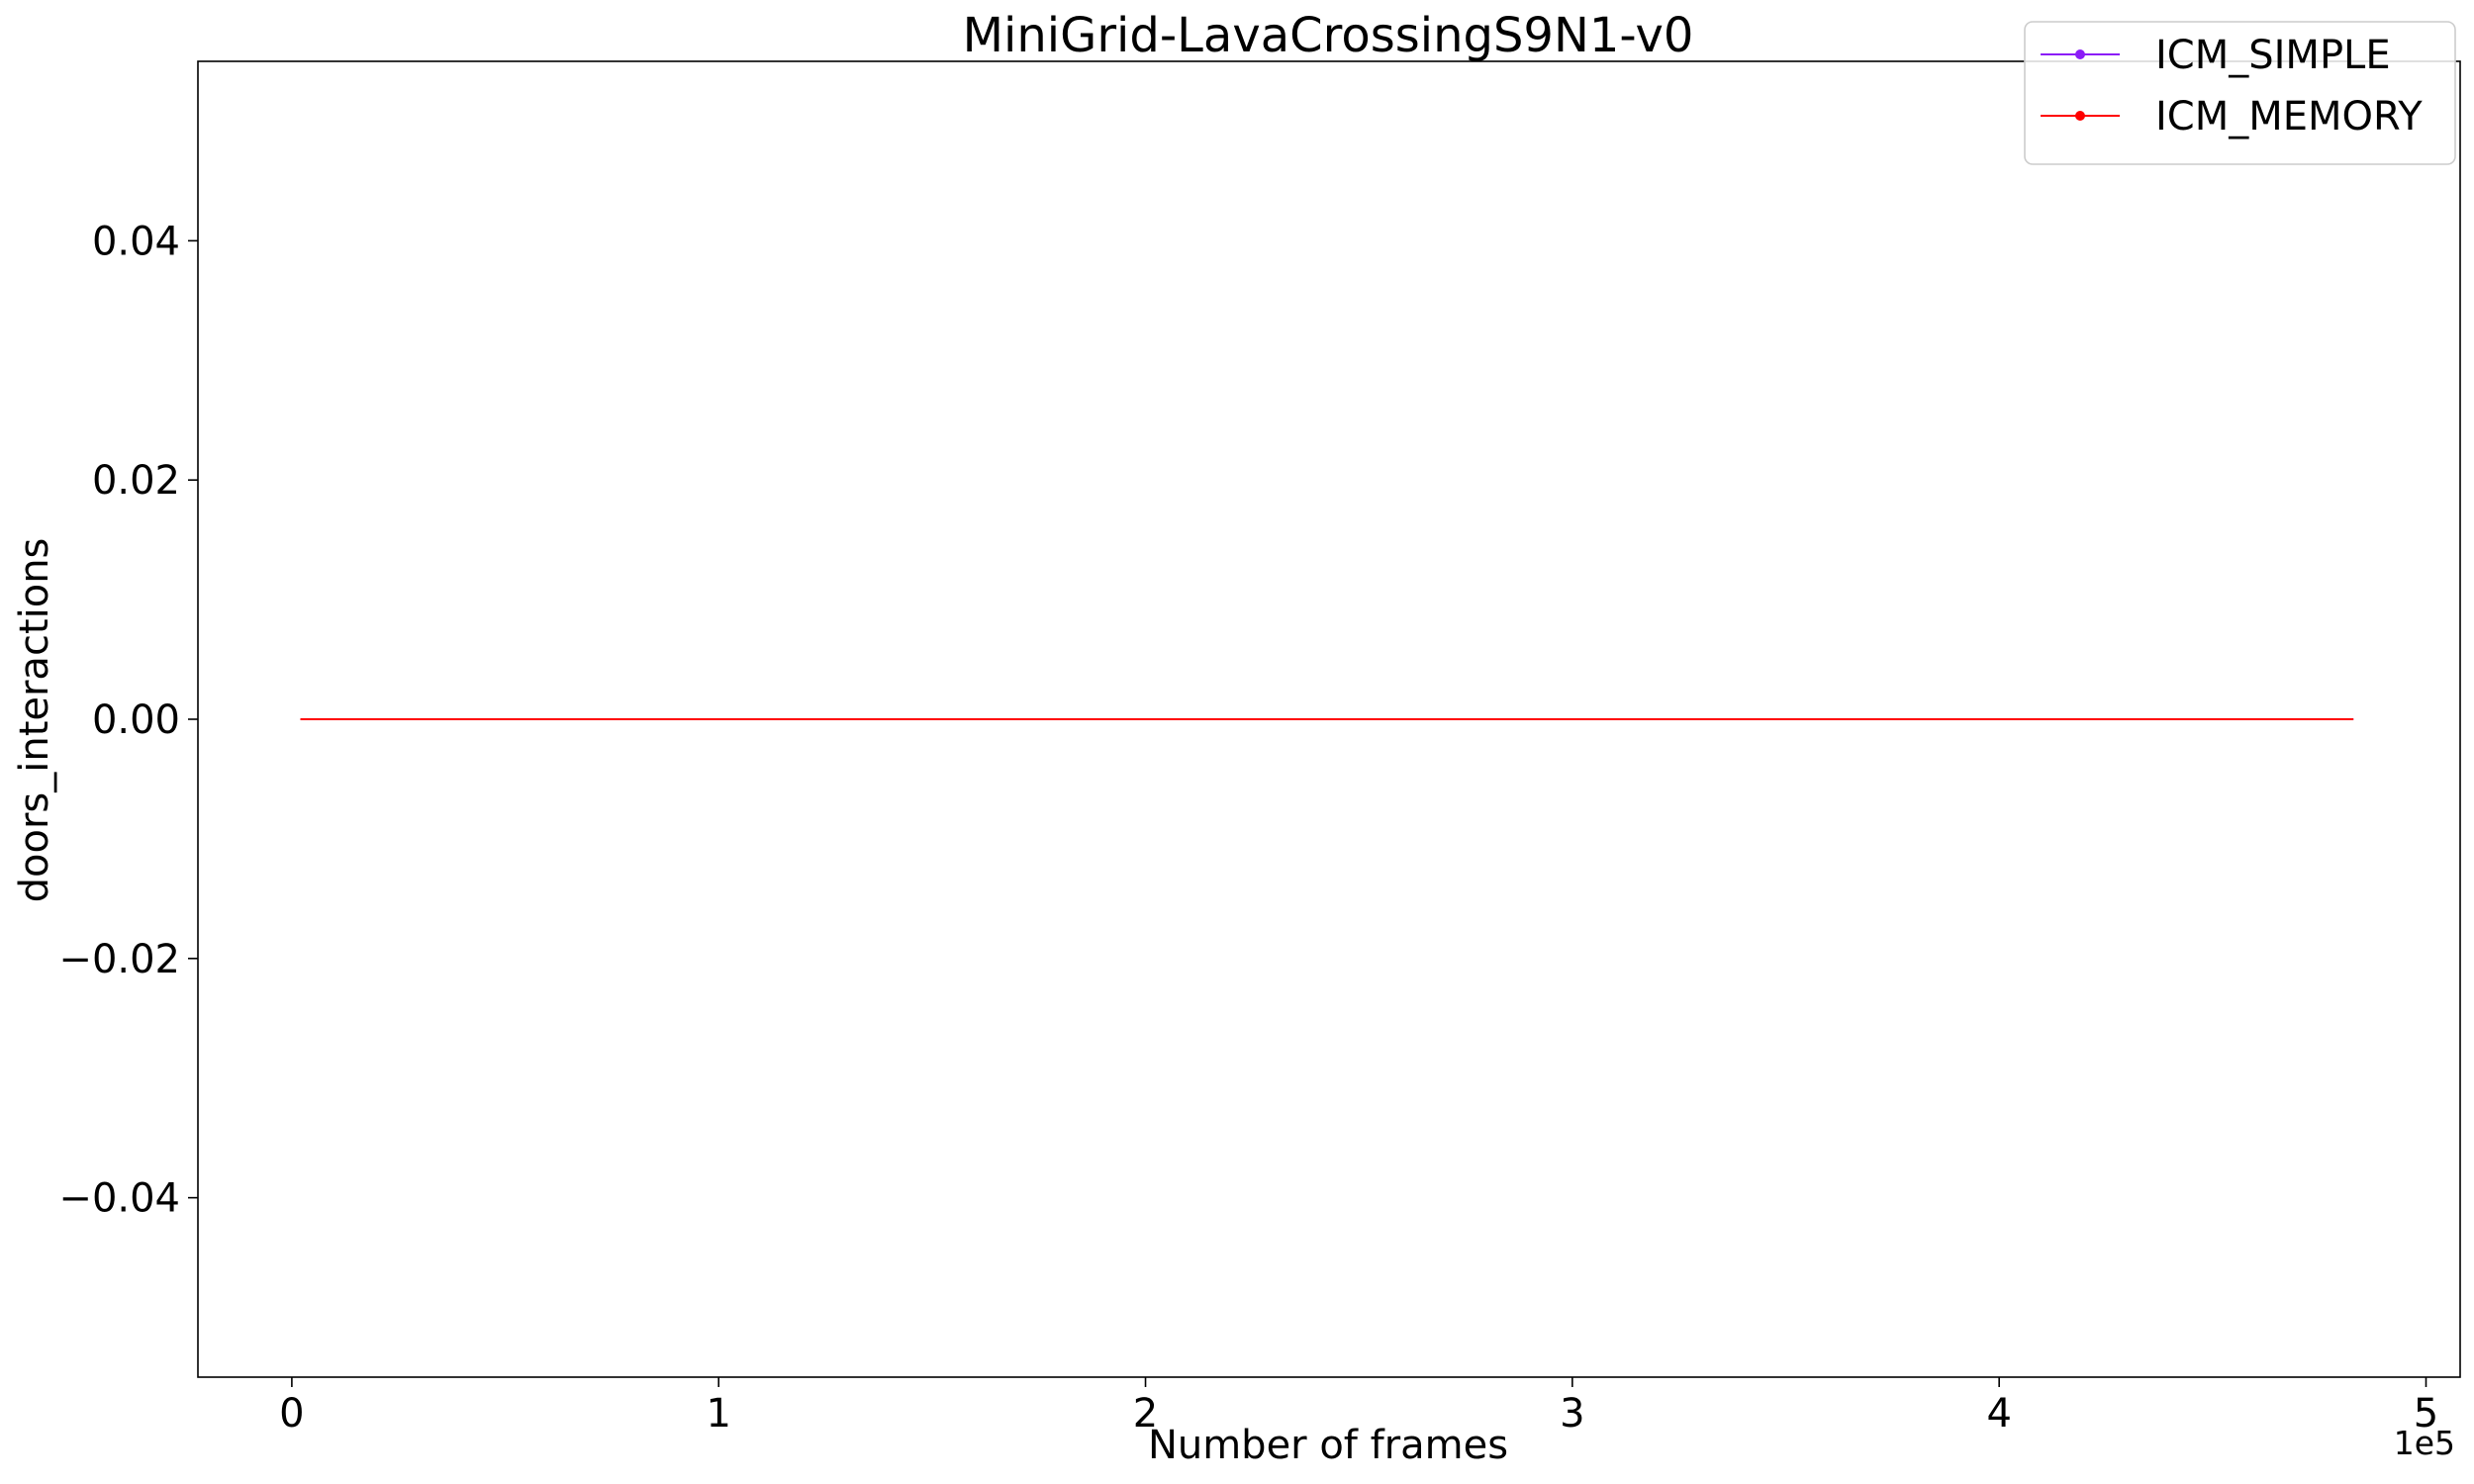 This screenshot has width=2474, height=1484. What do you see at coordinates (1358, 1407) in the screenshot?
I see `x-axis: 0 1 2 3 4 5` at bounding box center [1358, 1407].